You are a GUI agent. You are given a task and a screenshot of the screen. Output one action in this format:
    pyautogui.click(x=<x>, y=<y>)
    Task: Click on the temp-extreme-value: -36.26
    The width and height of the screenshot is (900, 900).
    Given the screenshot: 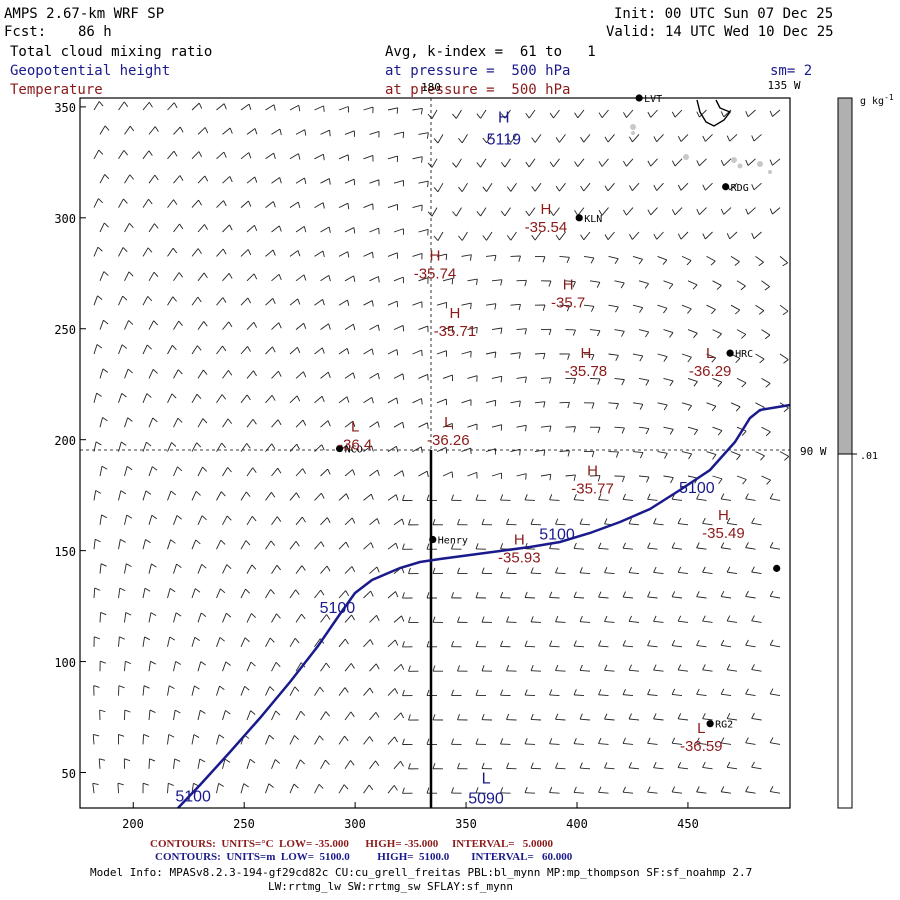 What is the action you would take?
    pyautogui.click(x=448, y=440)
    